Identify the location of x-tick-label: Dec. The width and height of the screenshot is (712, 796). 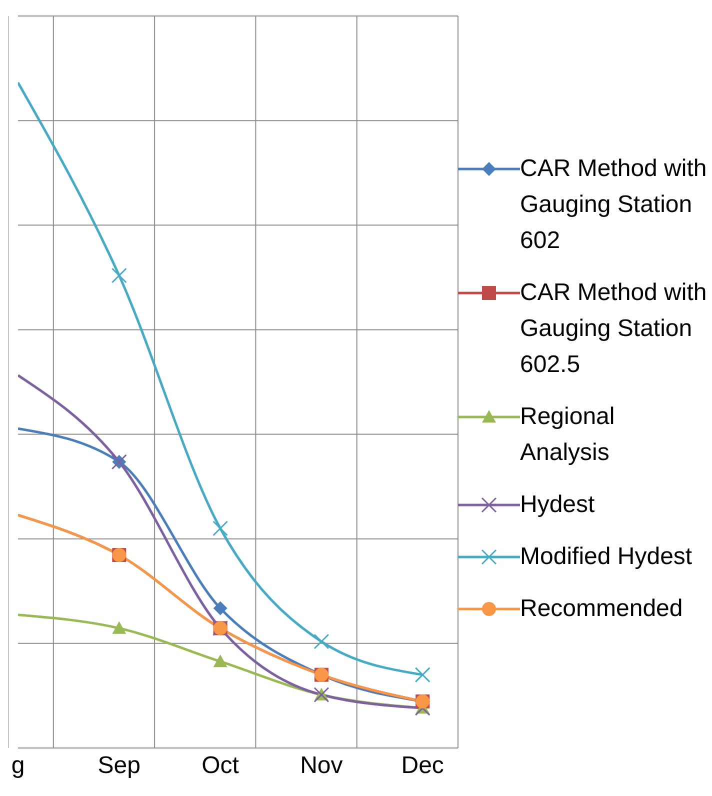
(422, 766).